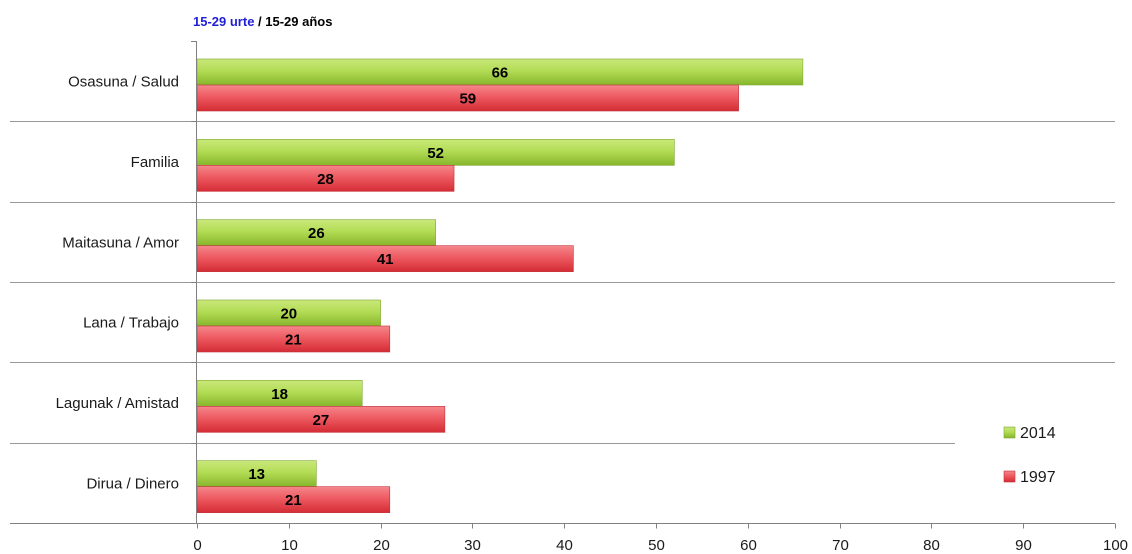  I want to click on data-label-2014-5: 18, so click(279, 394).